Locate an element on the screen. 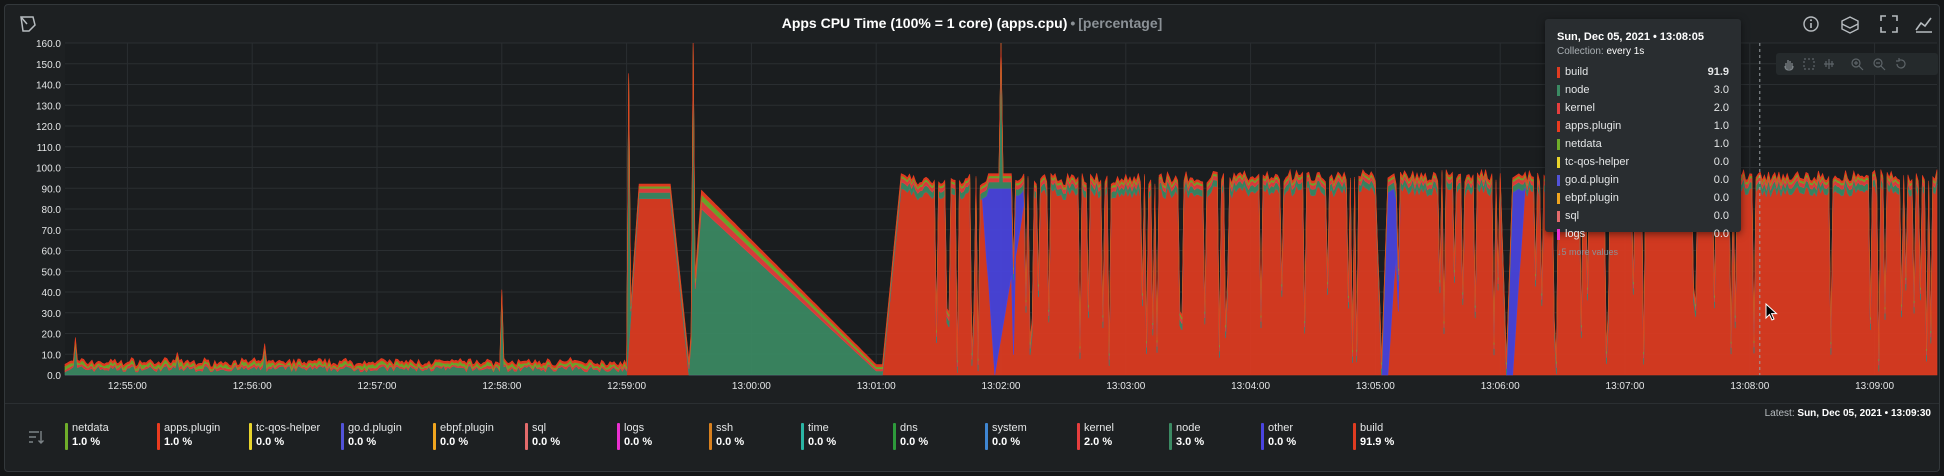 The height and width of the screenshot is (476, 1944). legend-name: system is located at coordinates (1009, 428).